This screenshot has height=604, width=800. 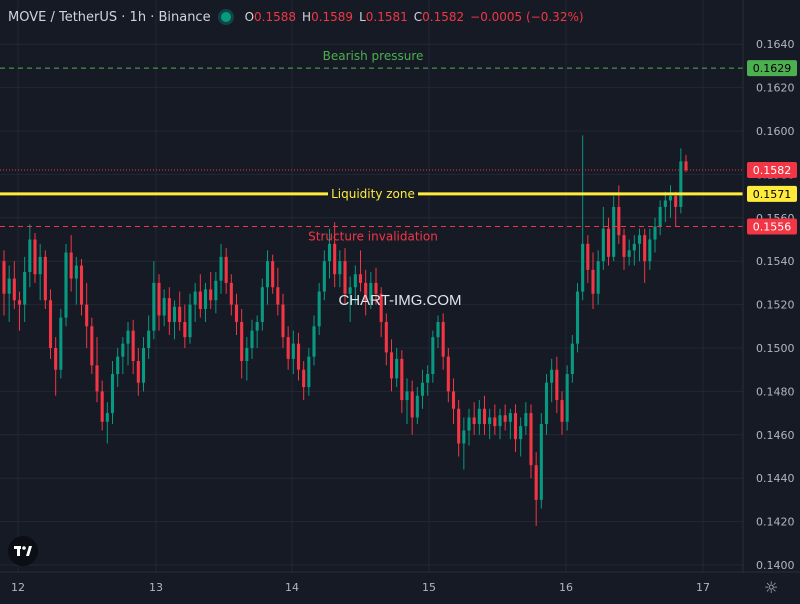 I want to click on symbol-title: MOVE / TetherUS · 1h · Binance, so click(x=109, y=17).